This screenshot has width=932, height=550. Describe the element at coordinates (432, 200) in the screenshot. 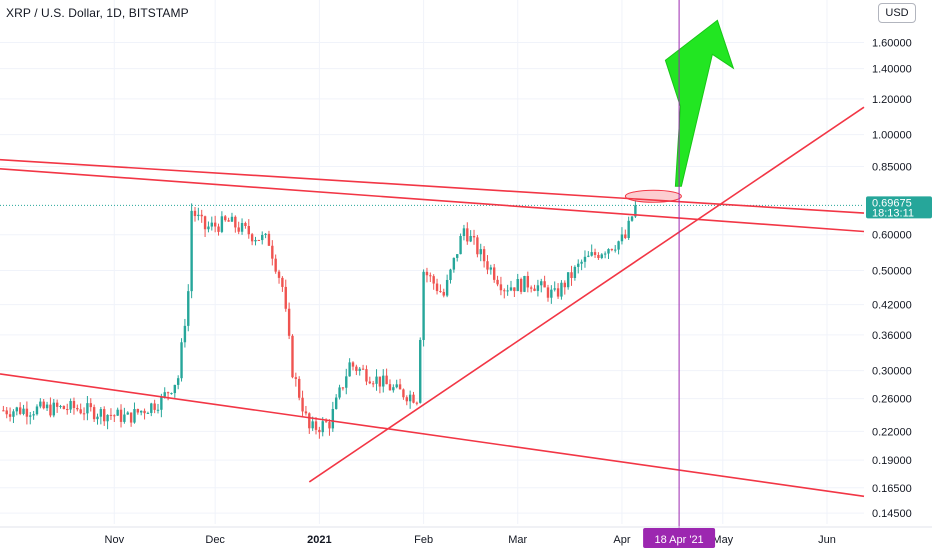

I see `trendline` at that location.